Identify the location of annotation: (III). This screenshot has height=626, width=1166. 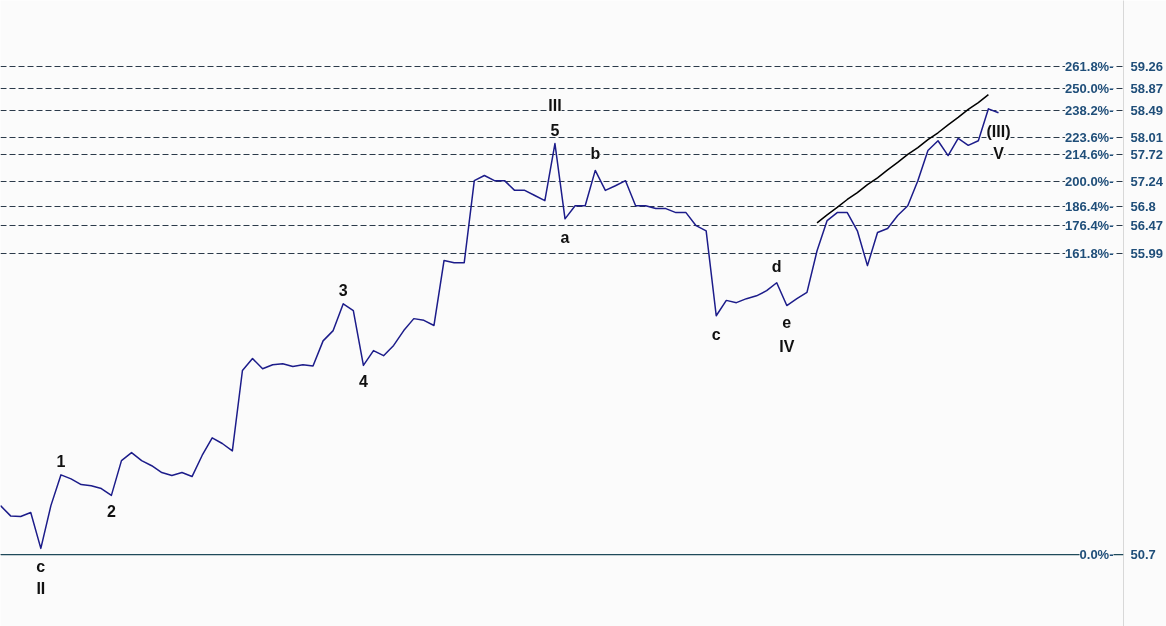
(998, 131).